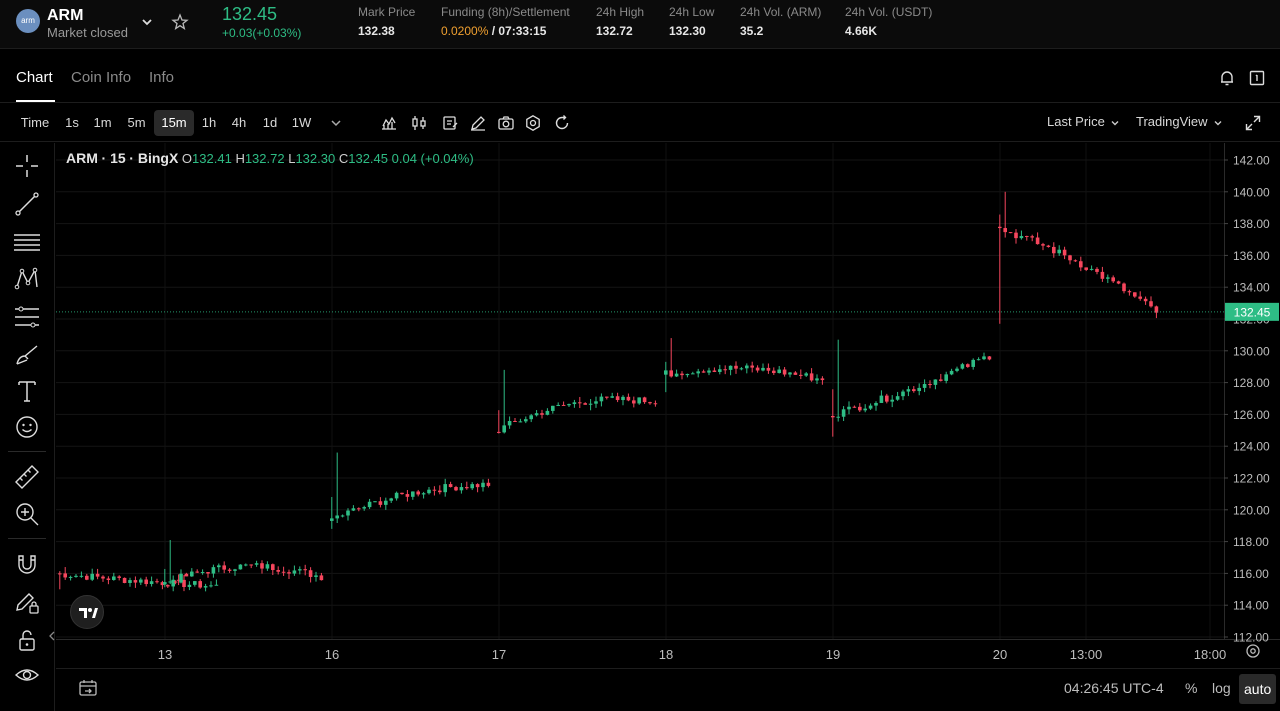 This screenshot has width=1280, height=711. Describe the element at coordinates (27, 317) in the screenshot. I see `fib-icon` at that location.